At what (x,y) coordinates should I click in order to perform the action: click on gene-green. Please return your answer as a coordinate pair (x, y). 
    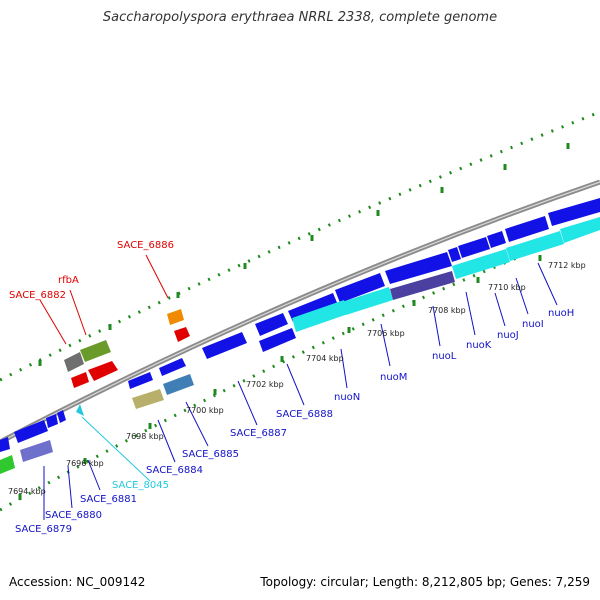
    Looking at the image, I should click on (7, 464).